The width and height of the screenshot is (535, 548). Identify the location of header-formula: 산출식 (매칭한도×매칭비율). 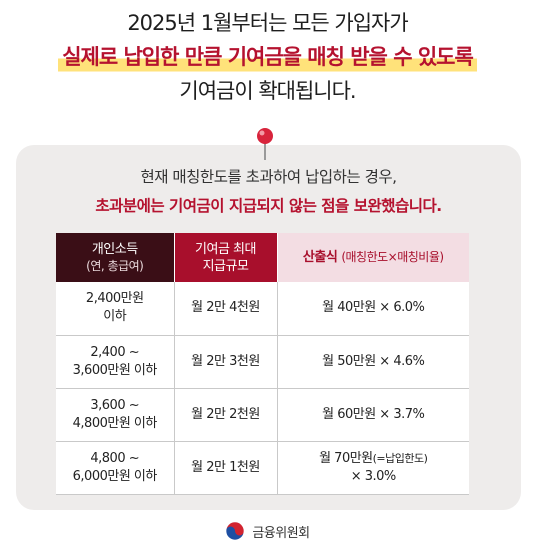
(372, 257).